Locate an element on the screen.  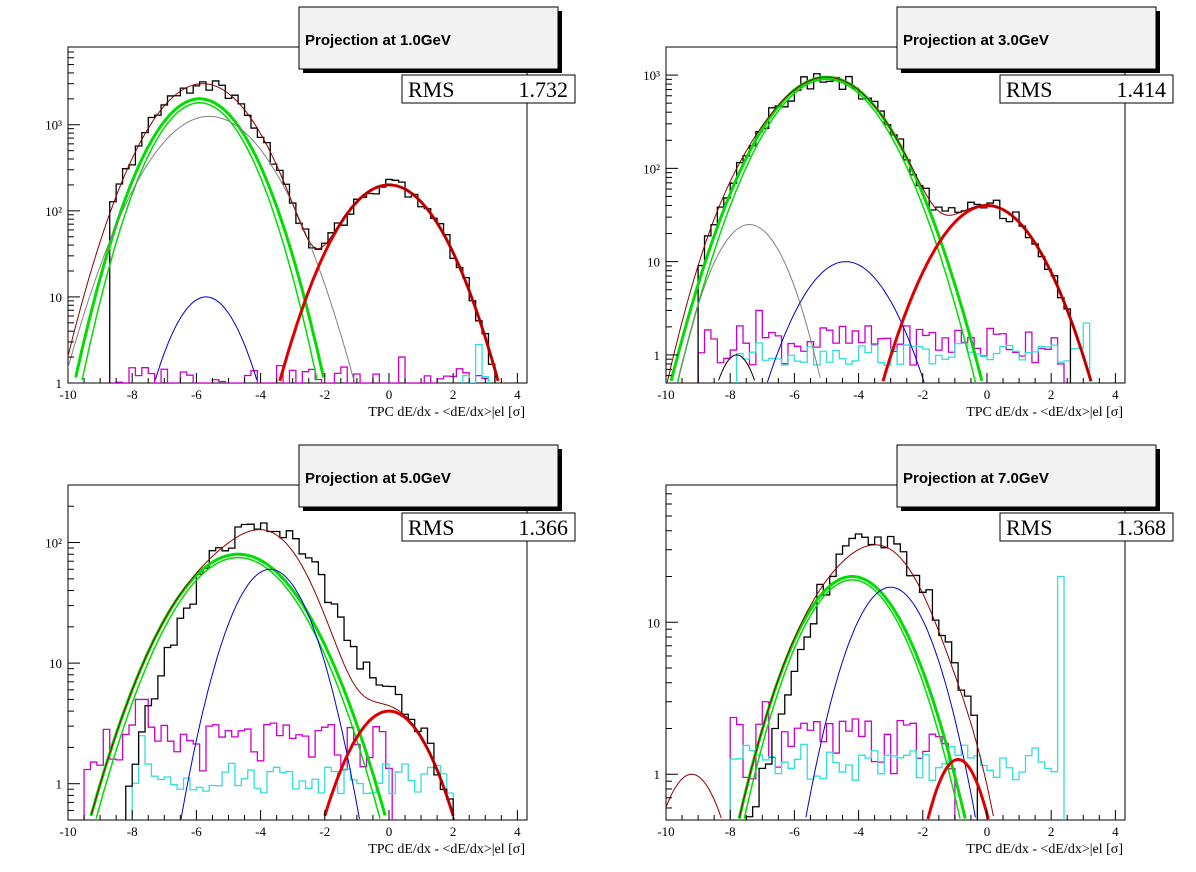
chart-title: Projection at 3.0GeV is located at coordinates (976, 40).